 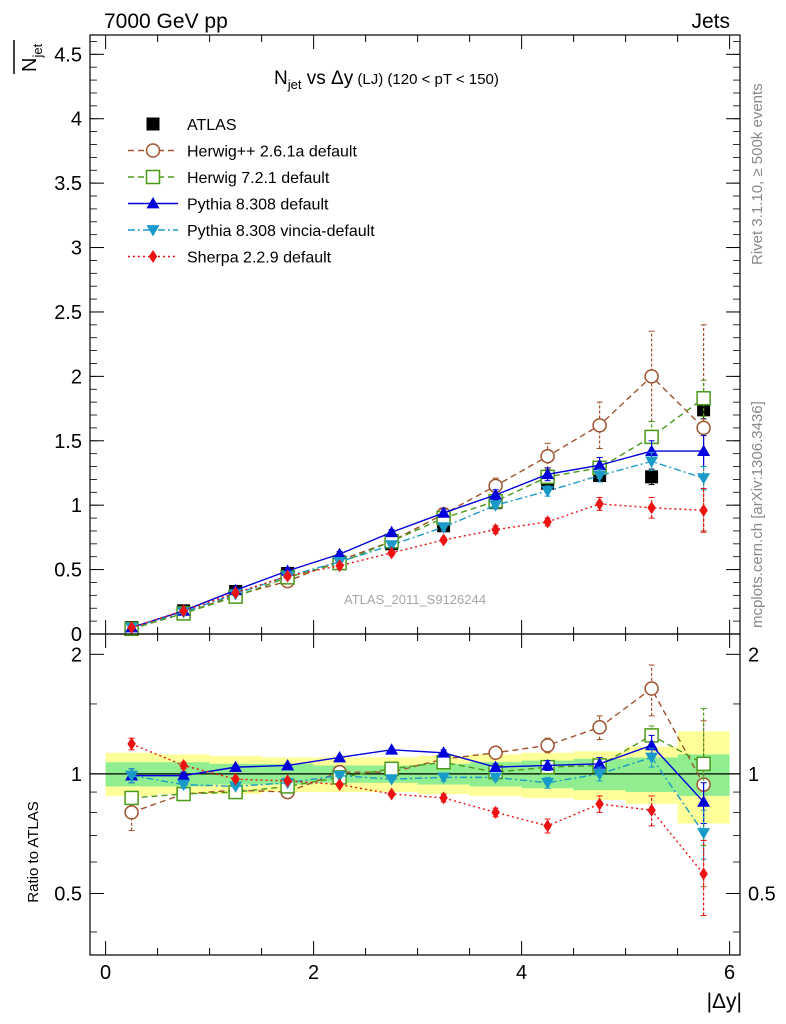 I want to click on point-herwig7, so click(x=703, y=398).